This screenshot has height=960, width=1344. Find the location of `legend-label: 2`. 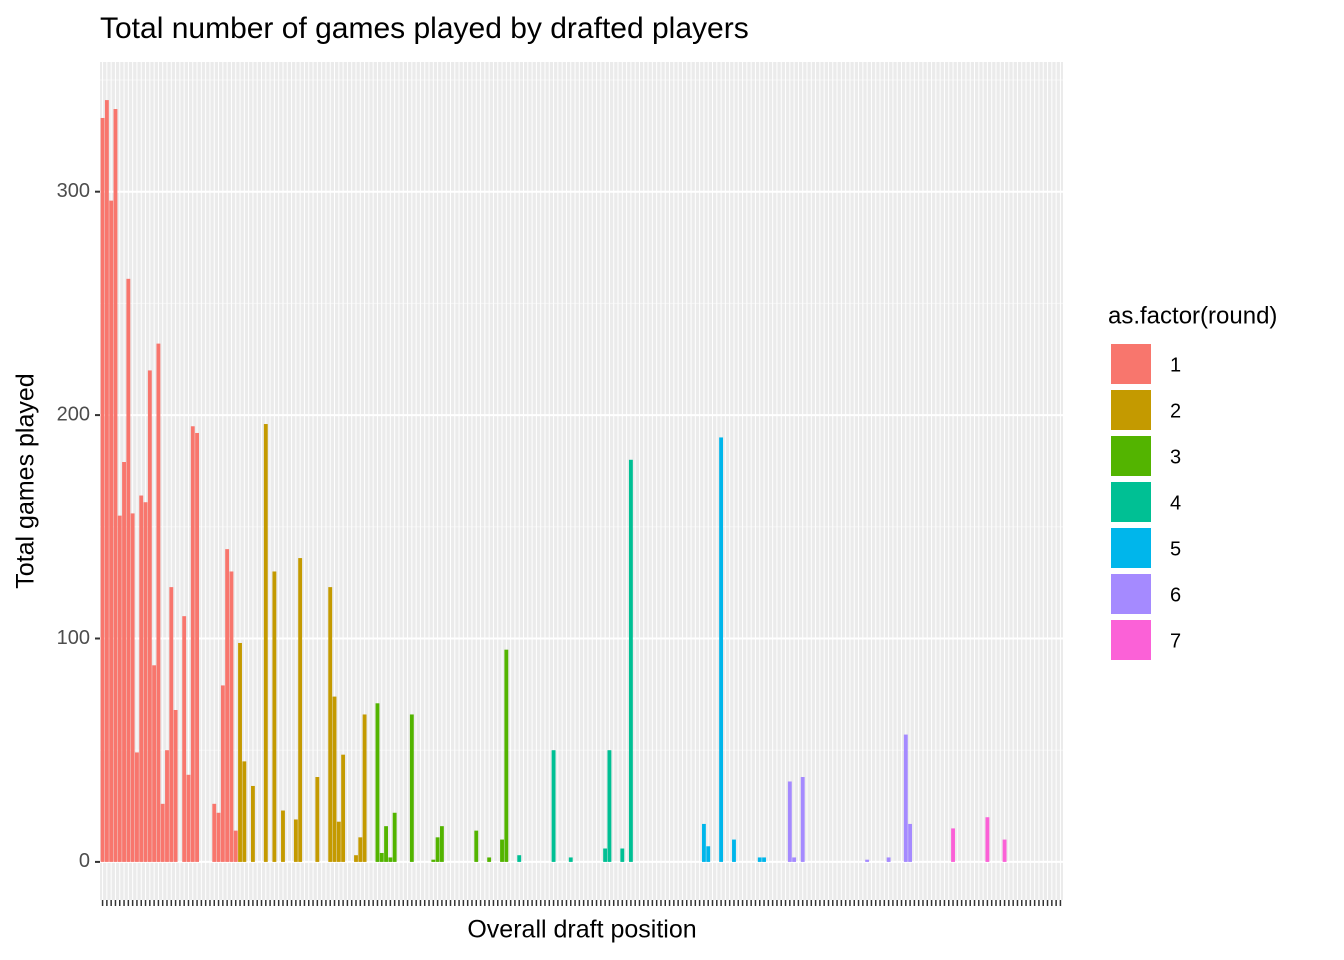

legend-label: 2 is located at coordinates (1175, 411).